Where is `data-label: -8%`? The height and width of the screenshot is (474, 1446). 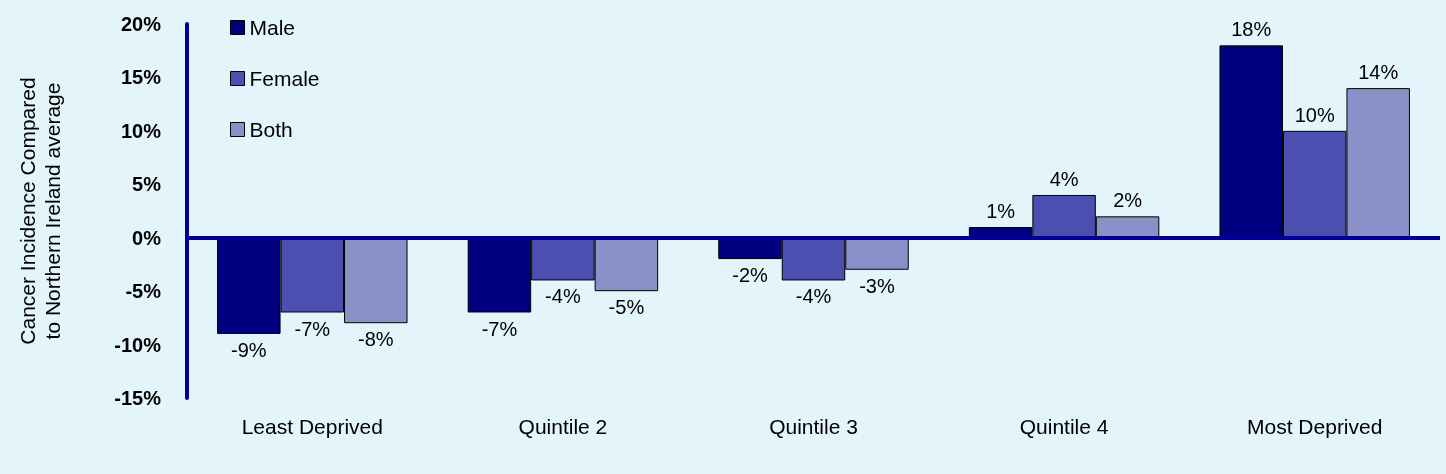
data-label: -8% is located at coordinates (376, 339).